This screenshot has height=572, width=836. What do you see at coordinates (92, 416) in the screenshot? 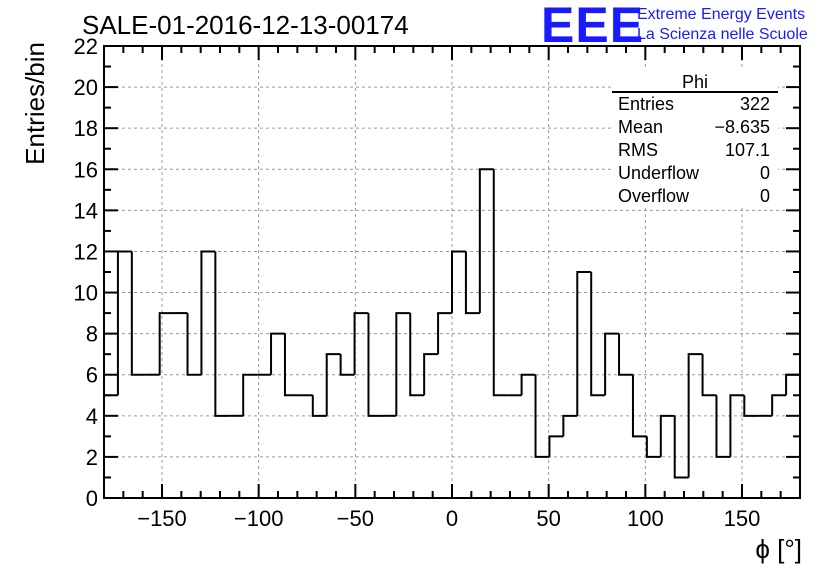
I see `y-tick-label: 4` at bounding box center [92, 416].